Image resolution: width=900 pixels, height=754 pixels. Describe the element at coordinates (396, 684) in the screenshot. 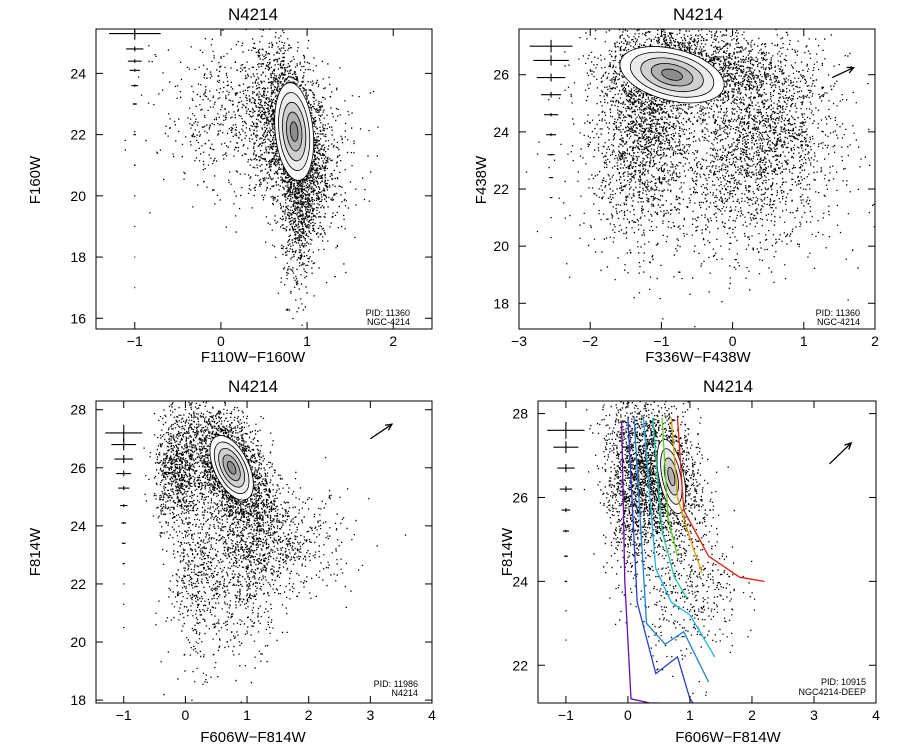

I see `pid-label: PID: 11986` at that location.